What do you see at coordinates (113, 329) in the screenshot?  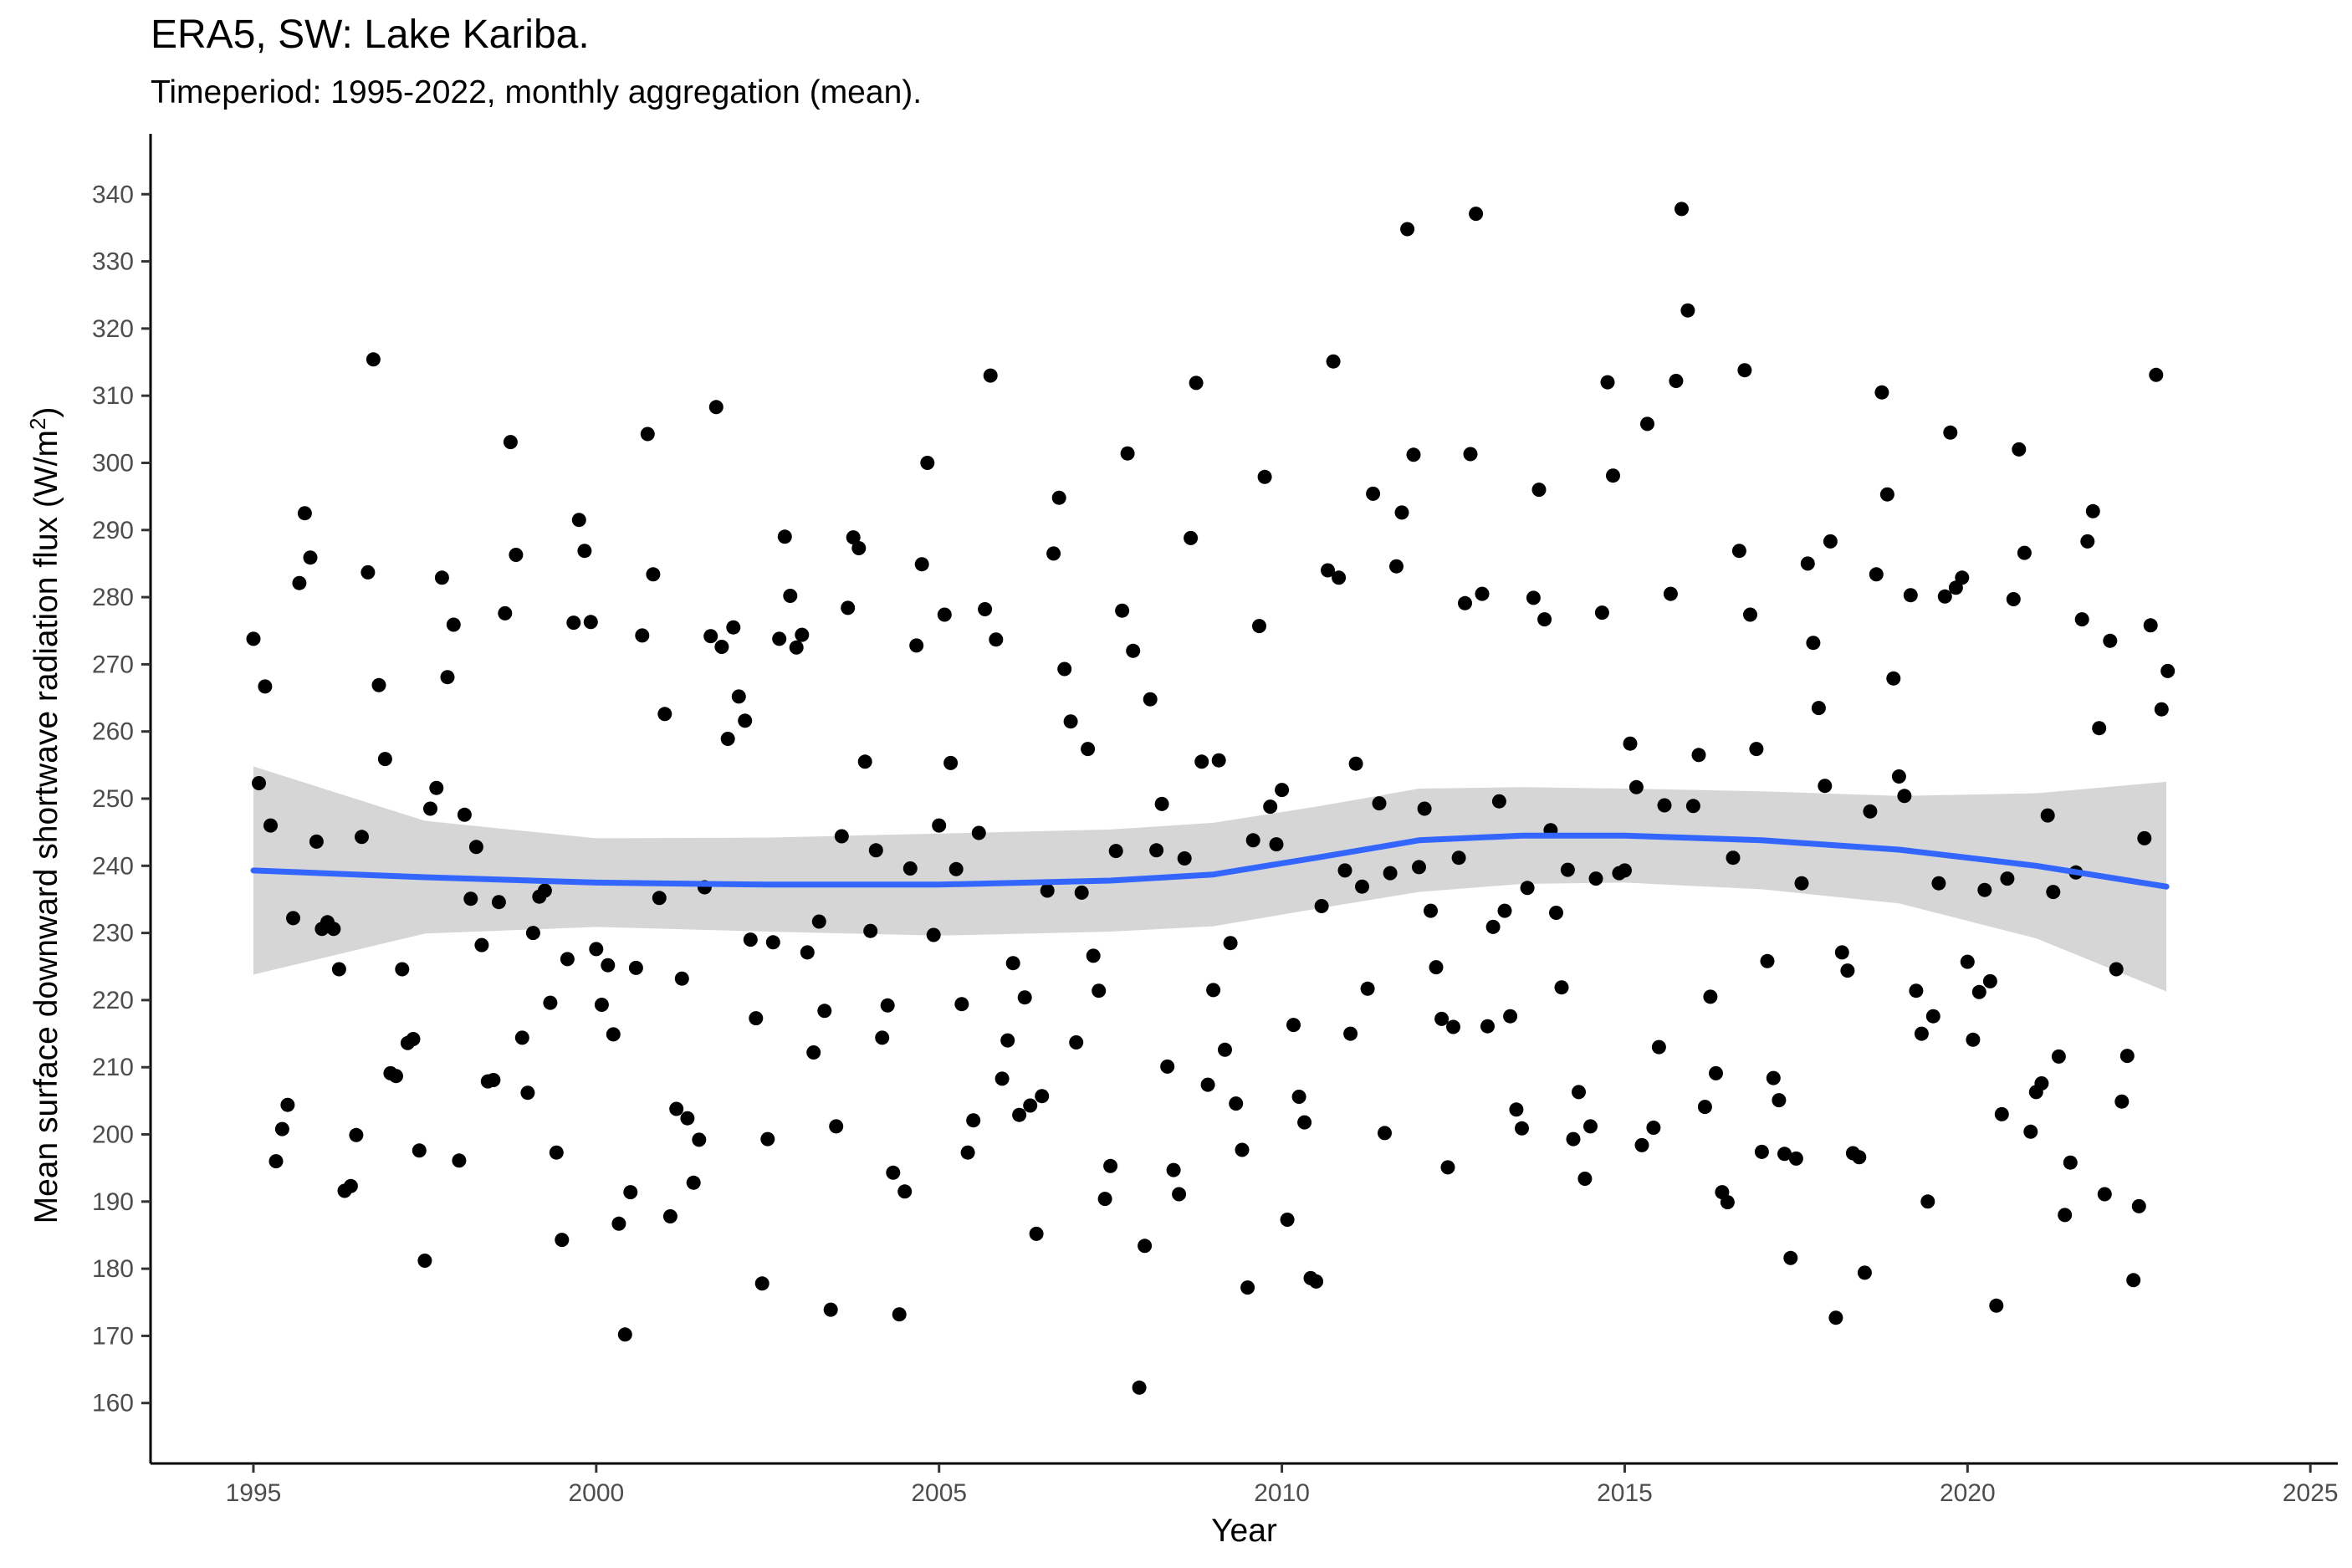 I see `y-tick-label: 320` at bounding box center [113, 329].